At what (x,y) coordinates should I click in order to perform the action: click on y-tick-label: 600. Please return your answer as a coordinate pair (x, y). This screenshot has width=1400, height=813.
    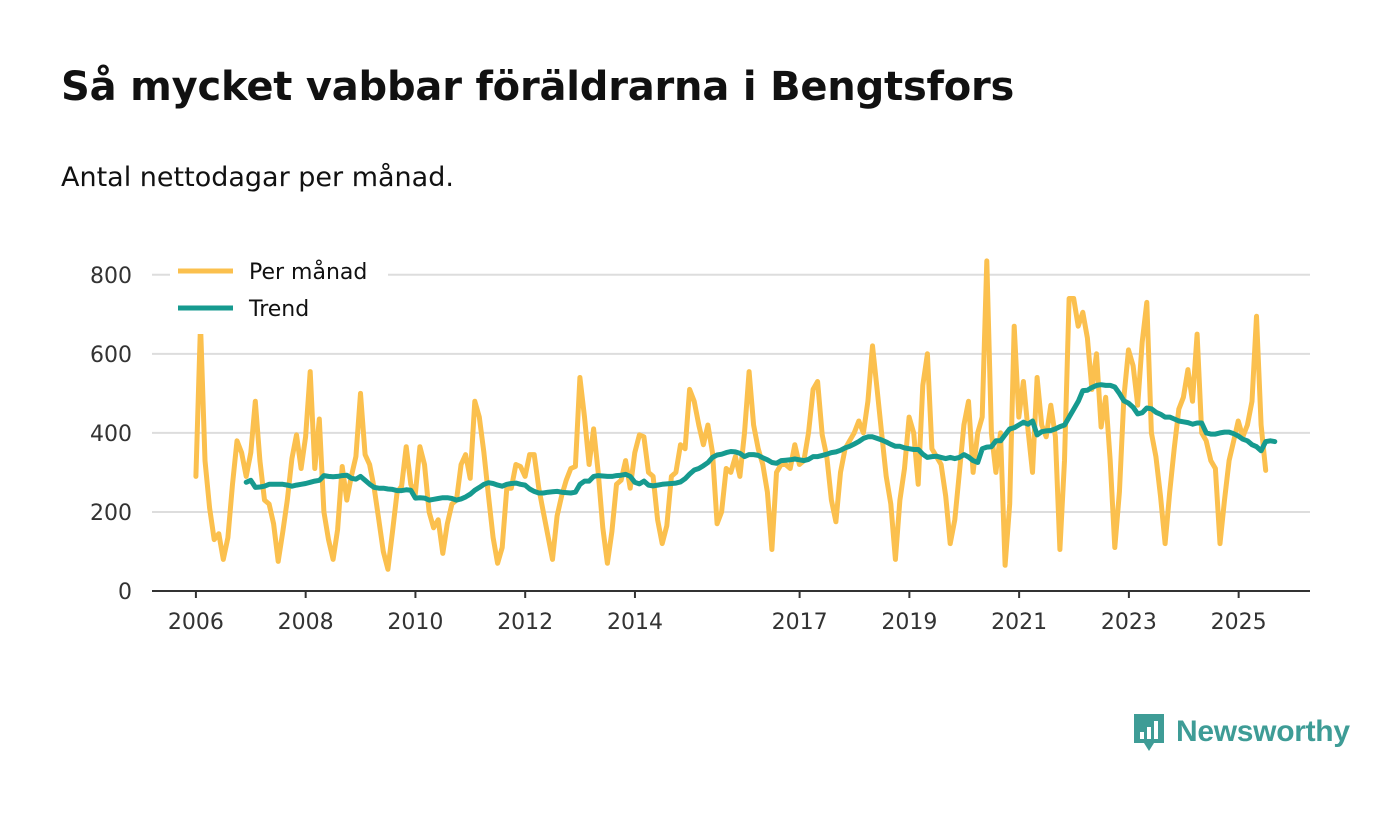
    Looking at the image, I should click on (111, 355).